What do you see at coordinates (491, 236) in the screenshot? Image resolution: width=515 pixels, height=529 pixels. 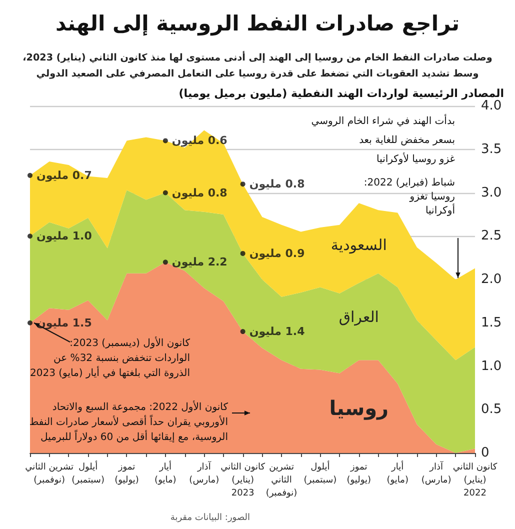 I see `y-tick-label: 2.5` at bounding box center [491, 236].